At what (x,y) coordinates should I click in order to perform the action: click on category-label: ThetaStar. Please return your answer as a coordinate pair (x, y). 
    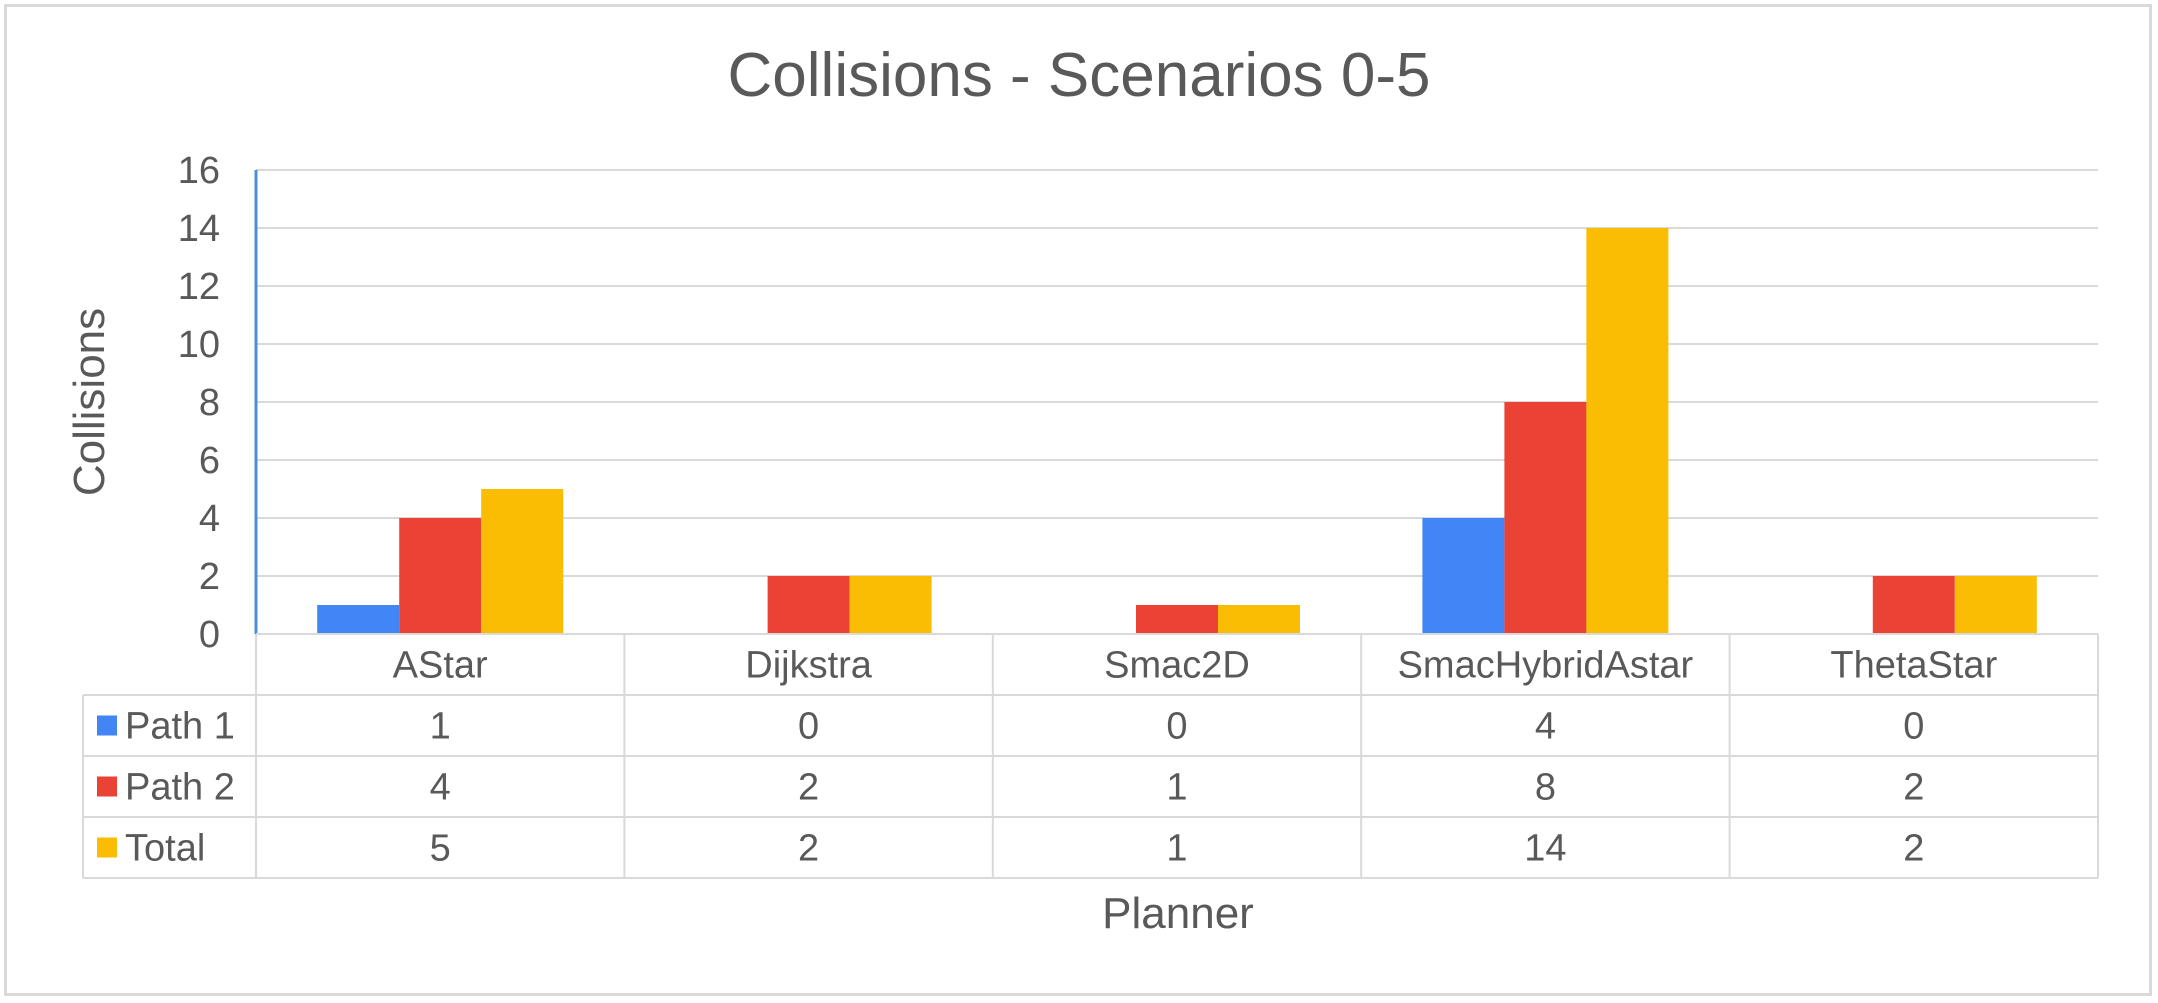
    Looking at the image, I should click on (1913, 666).